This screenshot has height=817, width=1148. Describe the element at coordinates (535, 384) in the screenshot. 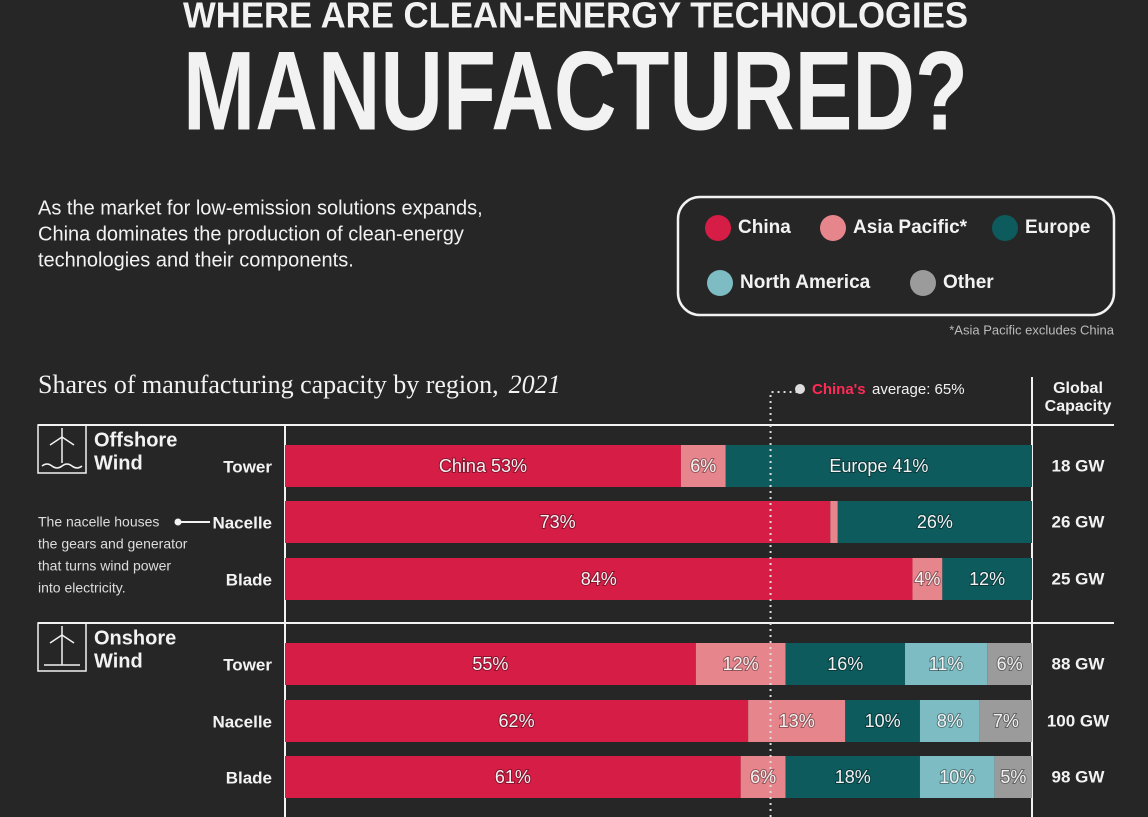

I see `chart-year: 2021` at that location.